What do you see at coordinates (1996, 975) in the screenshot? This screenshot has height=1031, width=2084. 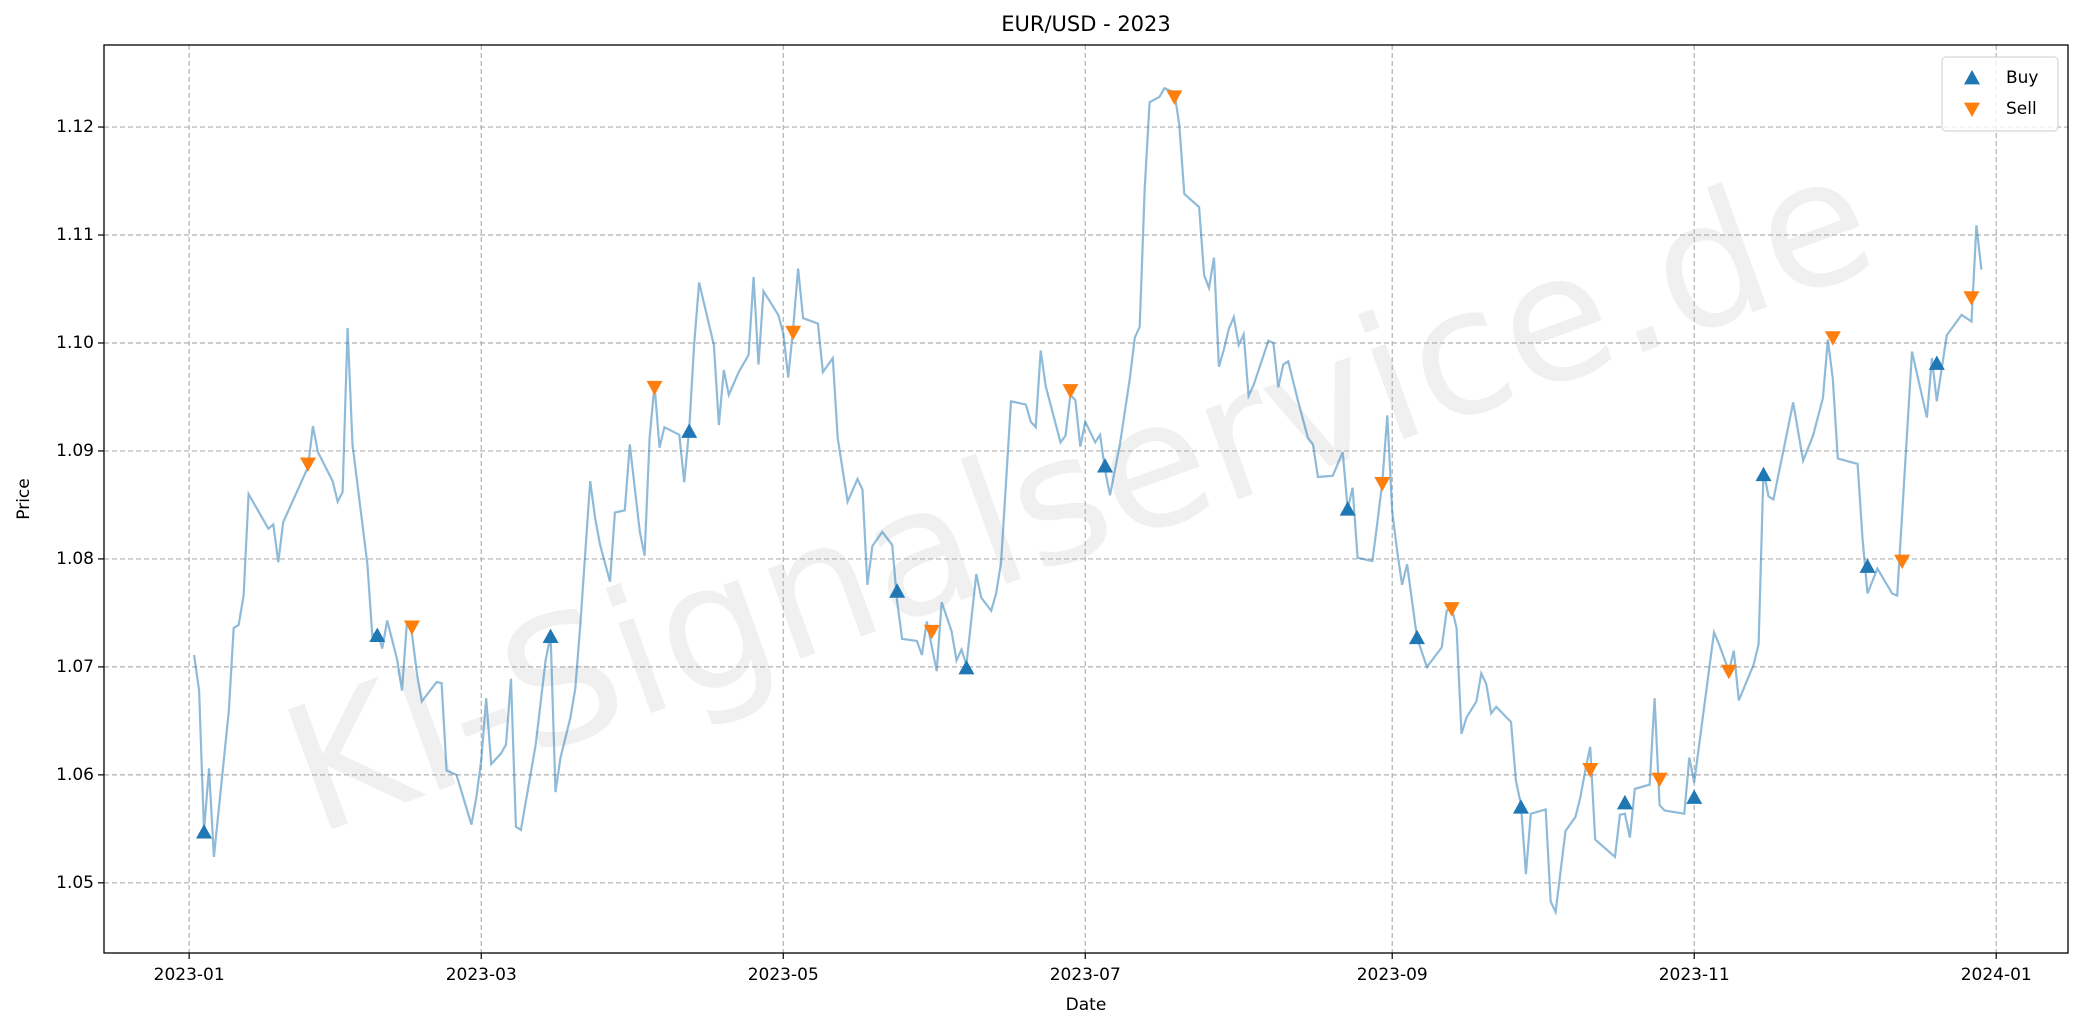 I see `x-tick-label: 2024-01` at bounding box center [1996, 975].